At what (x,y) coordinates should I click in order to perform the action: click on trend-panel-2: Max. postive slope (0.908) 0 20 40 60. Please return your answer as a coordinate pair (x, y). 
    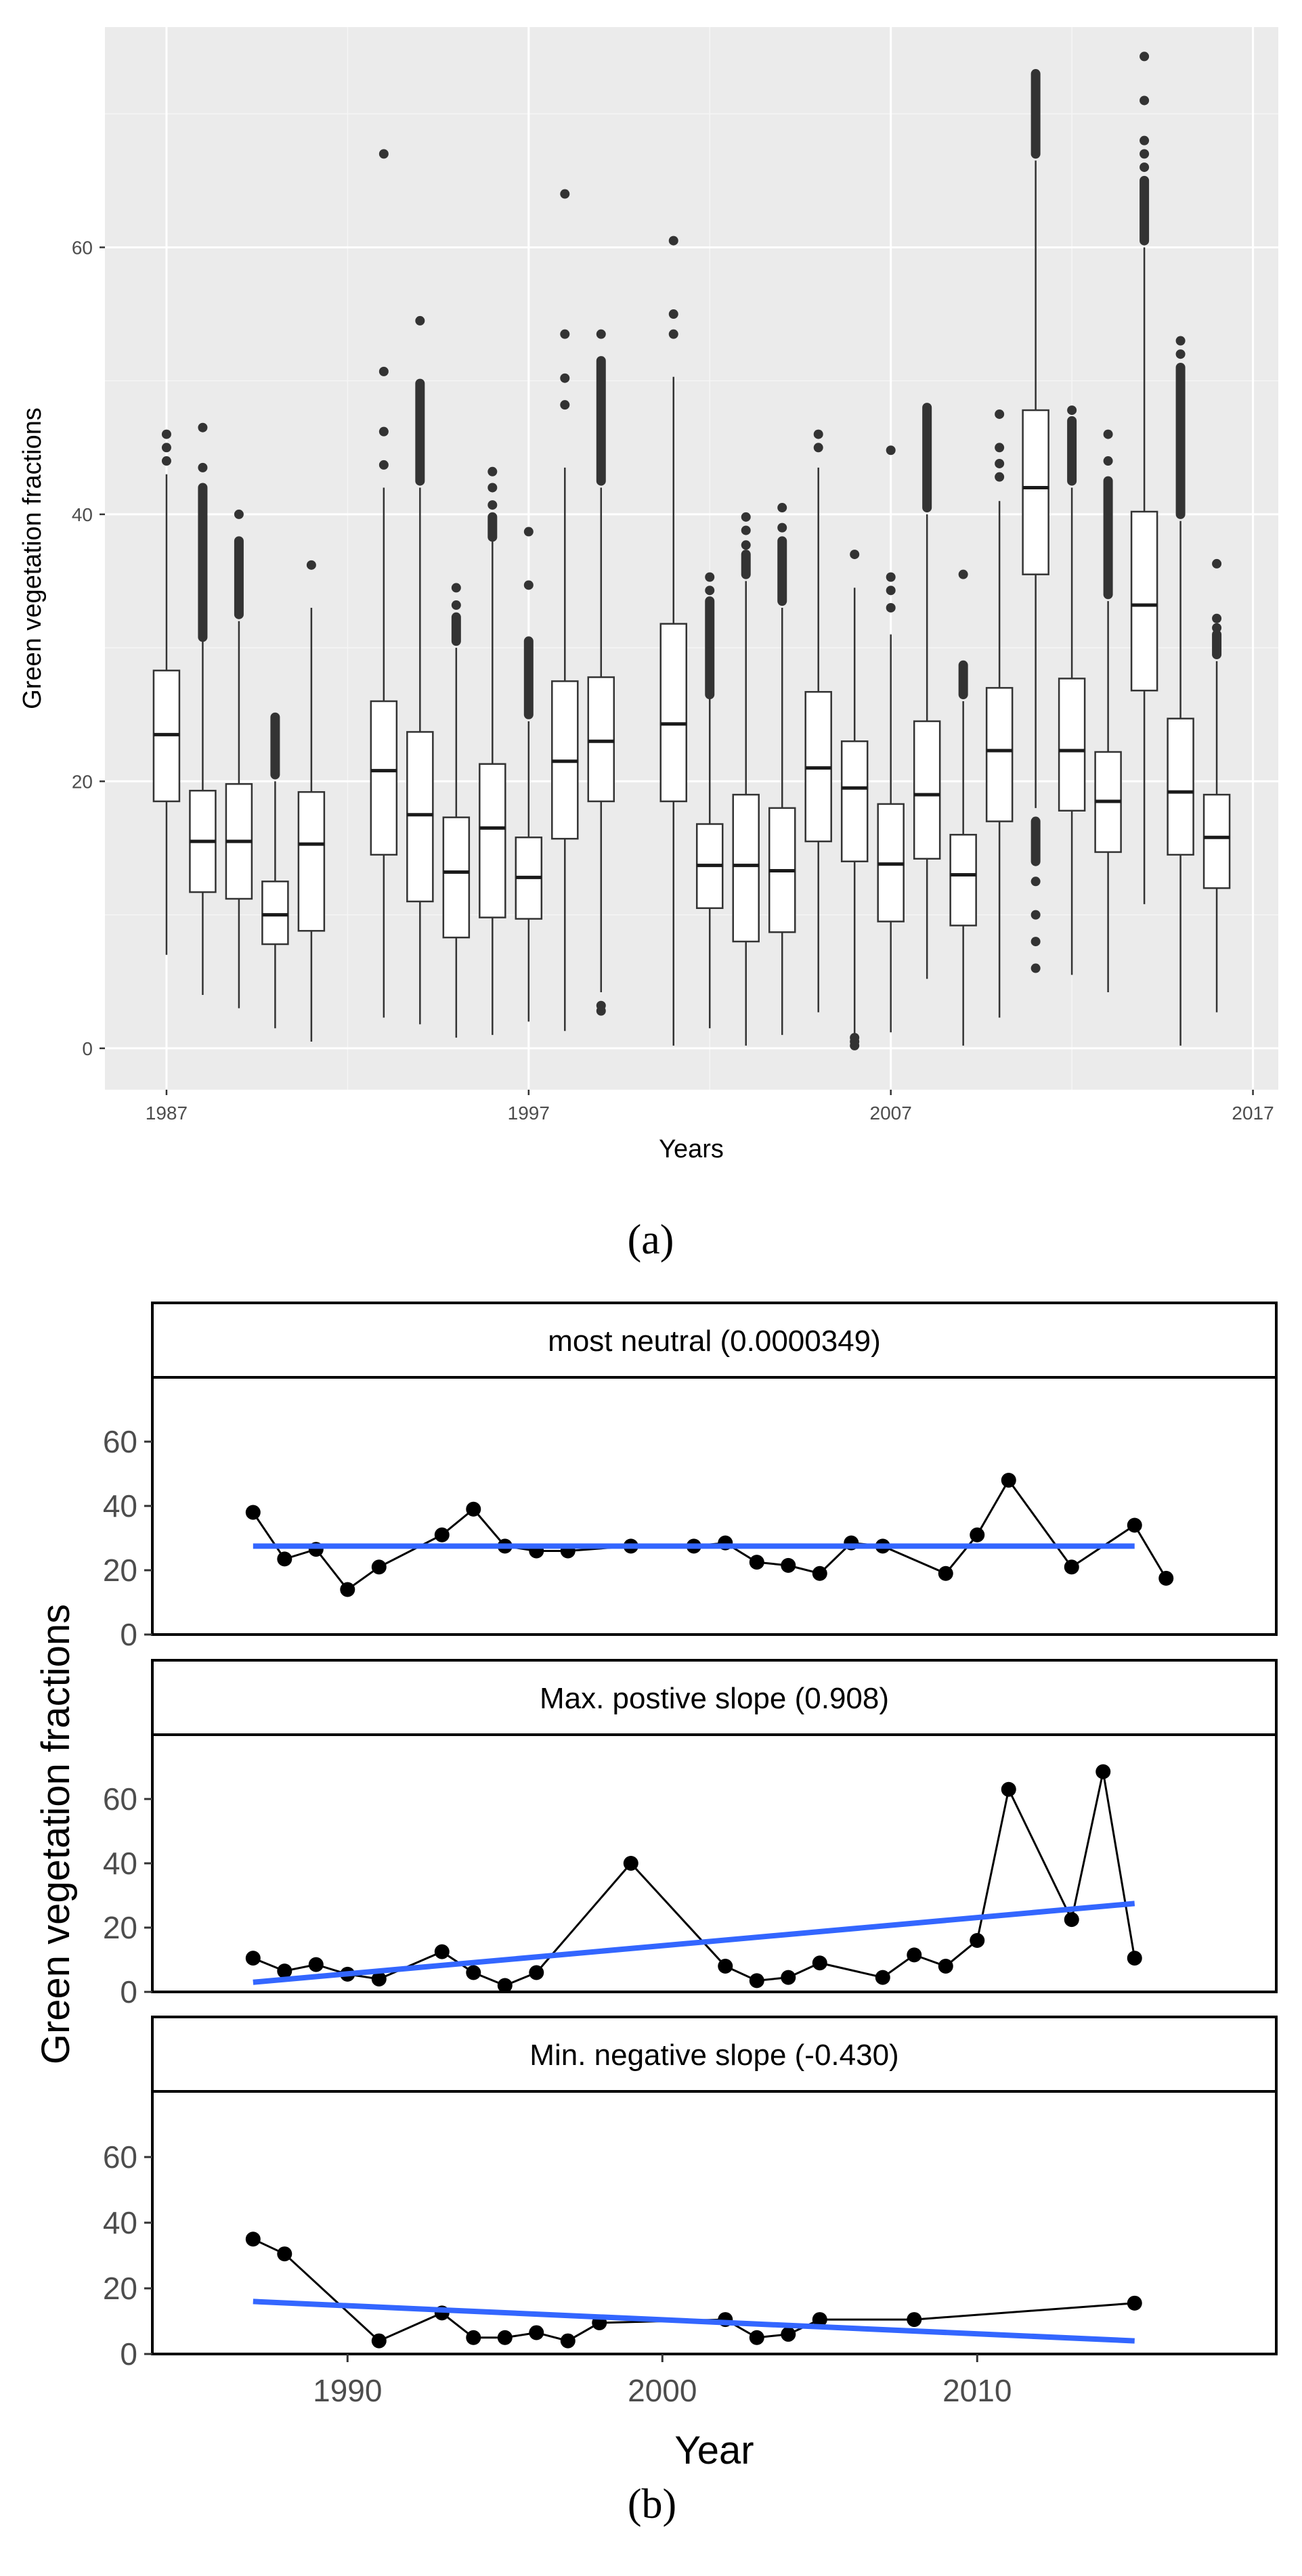
    Looking at the image, I should click on (690, 1834).